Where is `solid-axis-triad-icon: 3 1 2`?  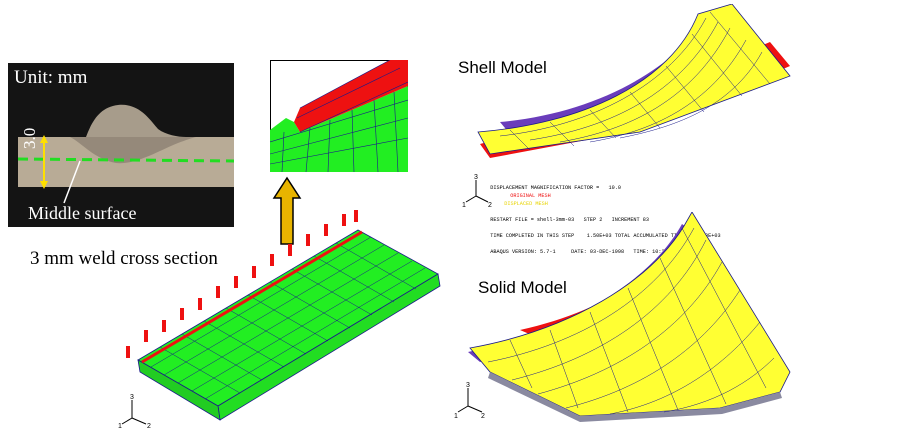 solid-axis-triad-icon: 3 1 2 is located at coordinates (469, 401).